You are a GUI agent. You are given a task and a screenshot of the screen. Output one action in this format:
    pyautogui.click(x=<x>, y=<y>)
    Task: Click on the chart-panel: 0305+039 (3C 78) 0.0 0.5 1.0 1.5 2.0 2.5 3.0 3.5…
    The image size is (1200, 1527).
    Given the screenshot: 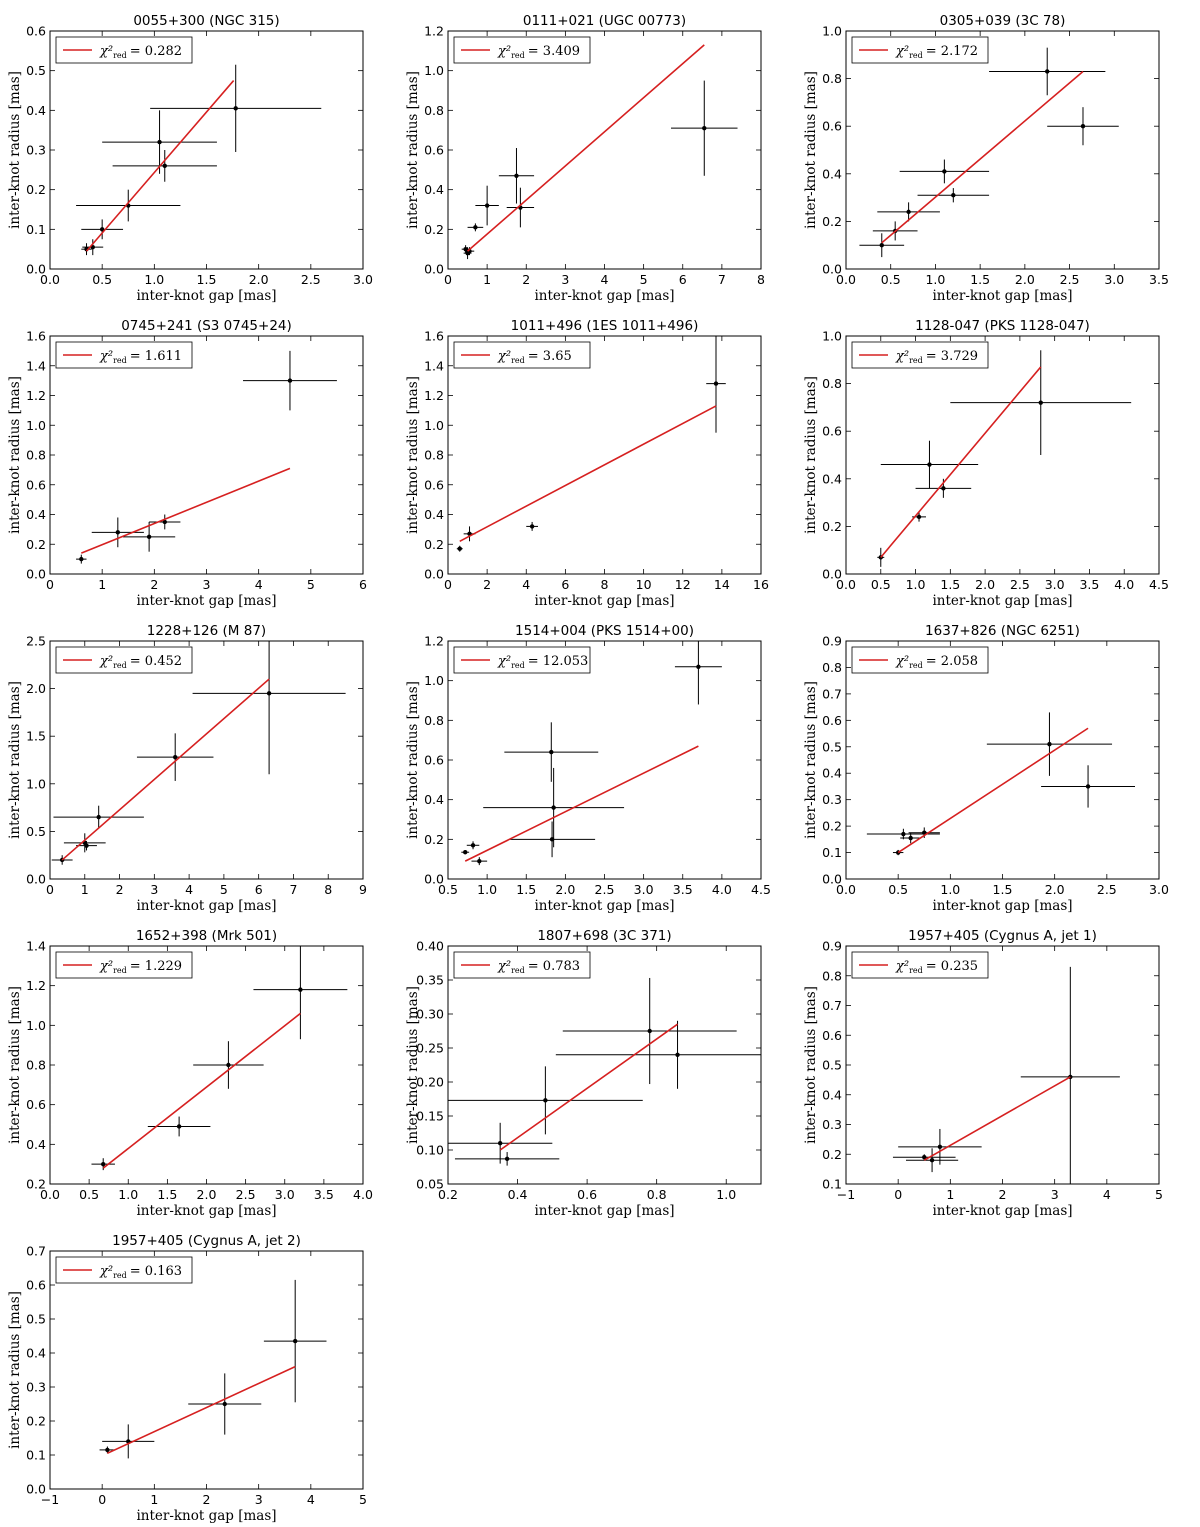 What is the action you would take?
    pyautogui.click(x=993, y=152)
    